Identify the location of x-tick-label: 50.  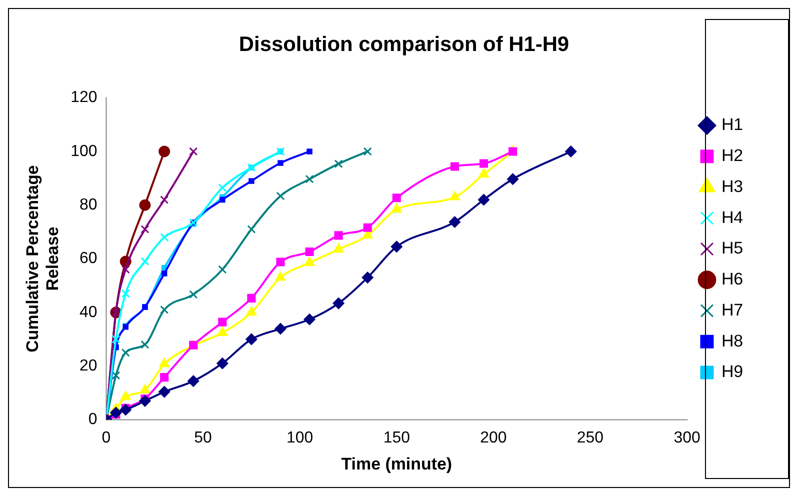
(203, 438).